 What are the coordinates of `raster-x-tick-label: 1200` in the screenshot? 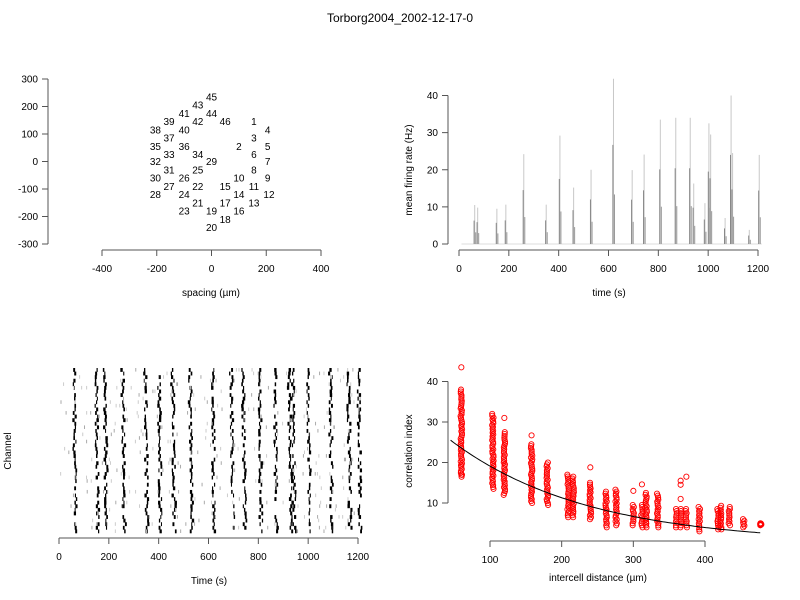 It's located at (358, 557).